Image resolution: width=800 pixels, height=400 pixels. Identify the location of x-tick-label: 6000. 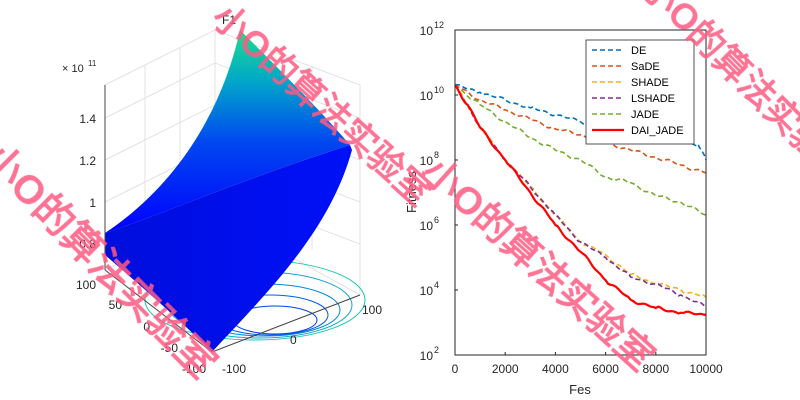
(605, 369).